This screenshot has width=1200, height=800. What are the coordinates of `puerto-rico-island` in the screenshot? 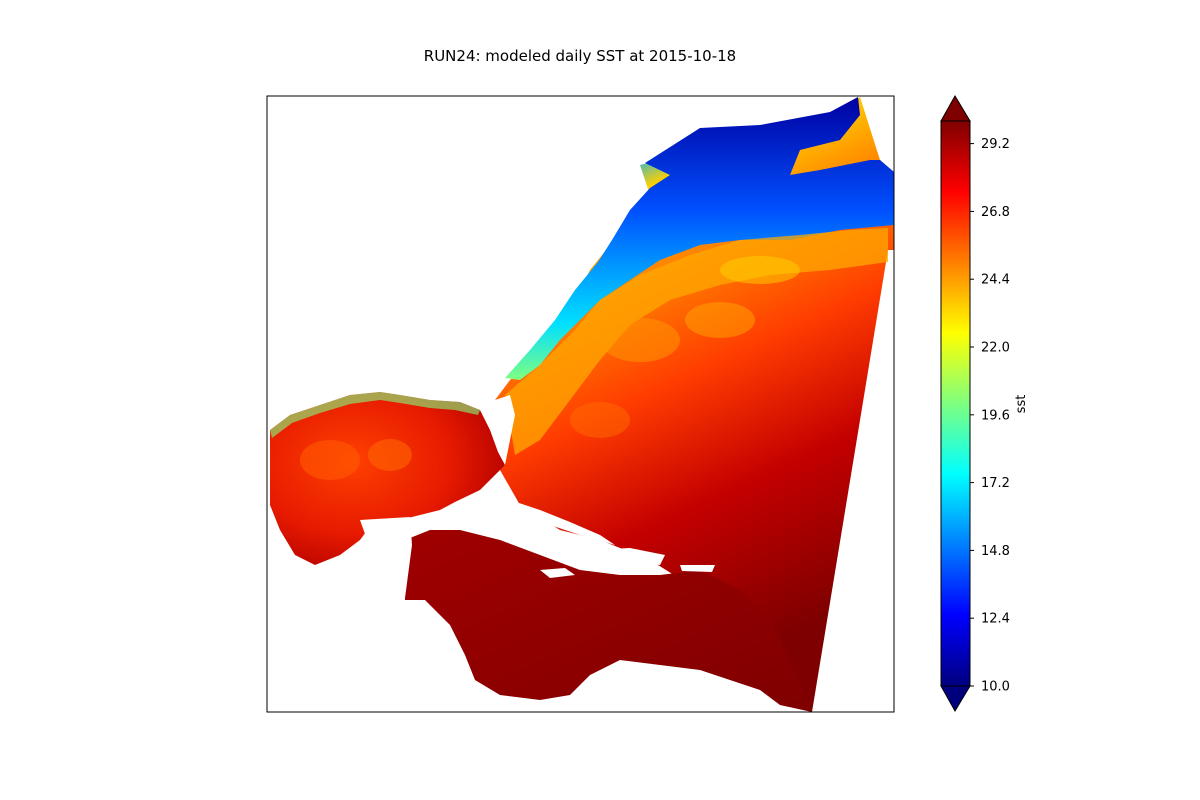 It's located at (697, 568).